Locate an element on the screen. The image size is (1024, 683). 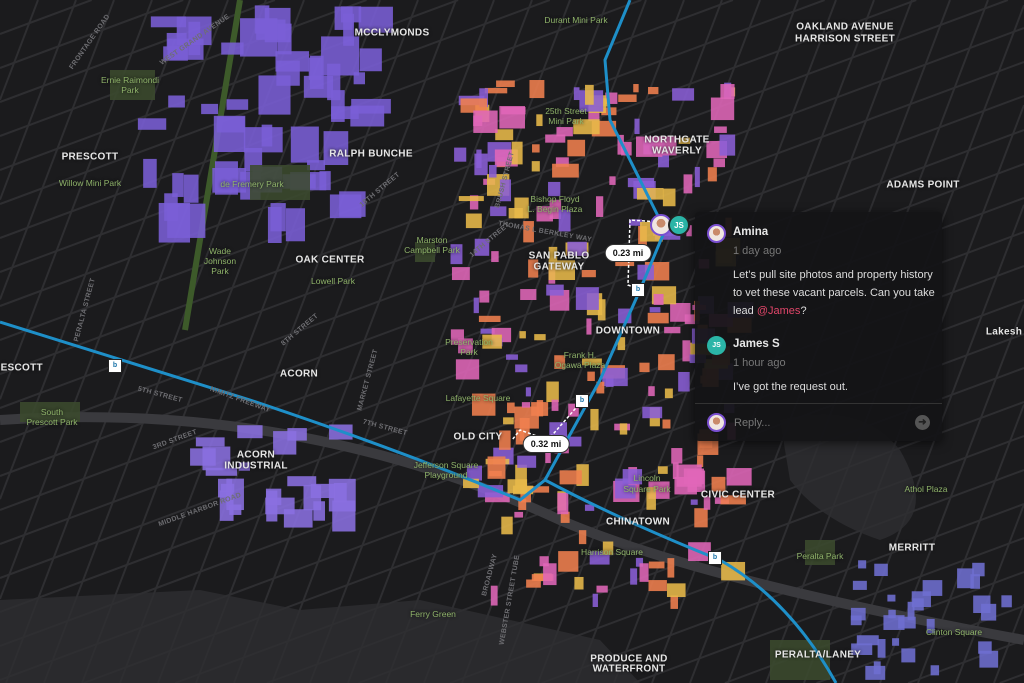
thread-marker: JS is located at coordinates (670, 225).